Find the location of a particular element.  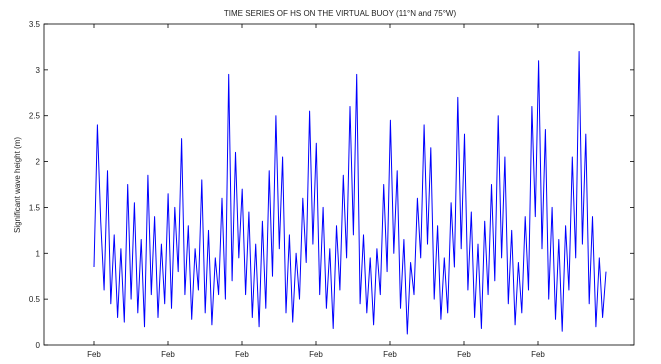

y-tick-label: 3 is located at coordinates (38, 70).